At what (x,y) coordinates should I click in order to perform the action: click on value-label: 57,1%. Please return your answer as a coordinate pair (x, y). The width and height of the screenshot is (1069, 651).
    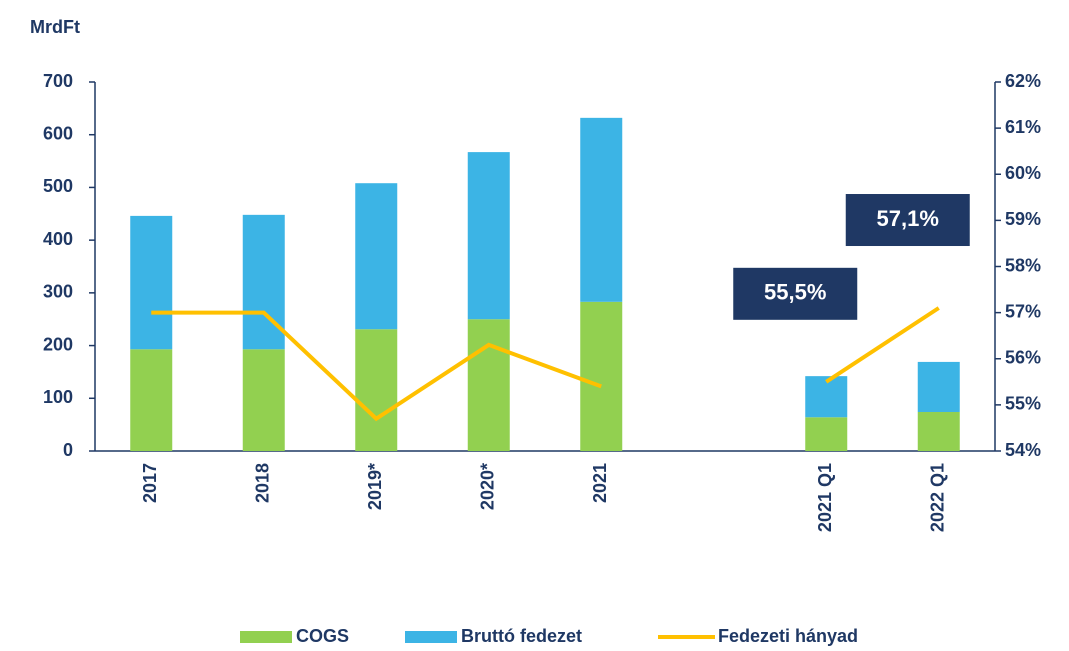
    Looking at the image, I should click on (908, 218).